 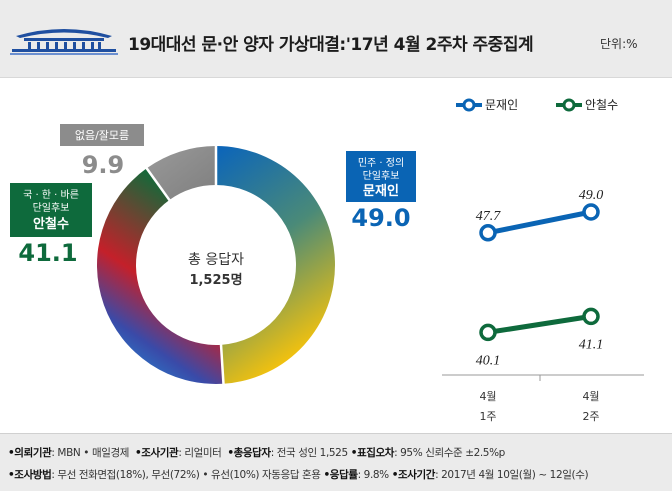 I want to click on unit-label: 단위:%, so click(x=619, y=44).